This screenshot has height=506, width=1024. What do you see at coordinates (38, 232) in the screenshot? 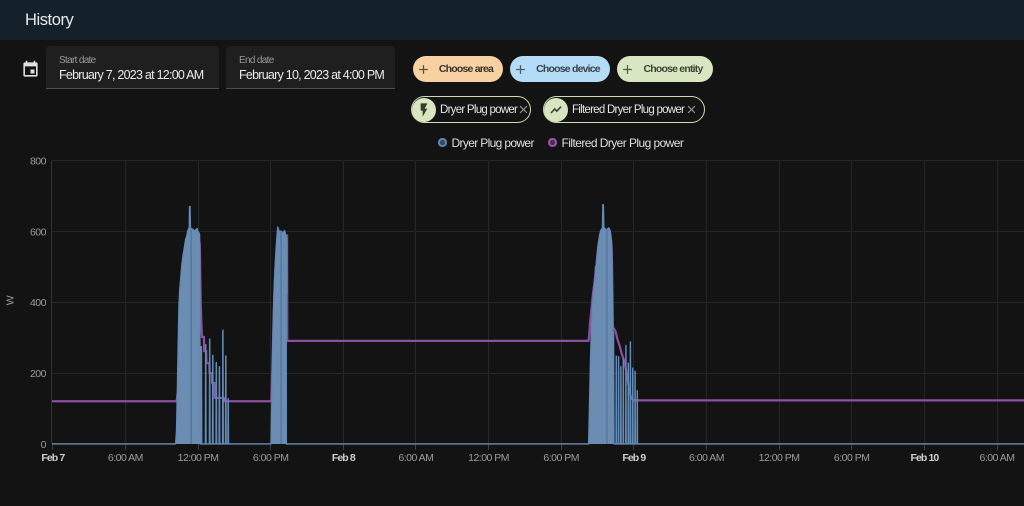
I see `svg-text: 600` at bounding box center [38, 232].